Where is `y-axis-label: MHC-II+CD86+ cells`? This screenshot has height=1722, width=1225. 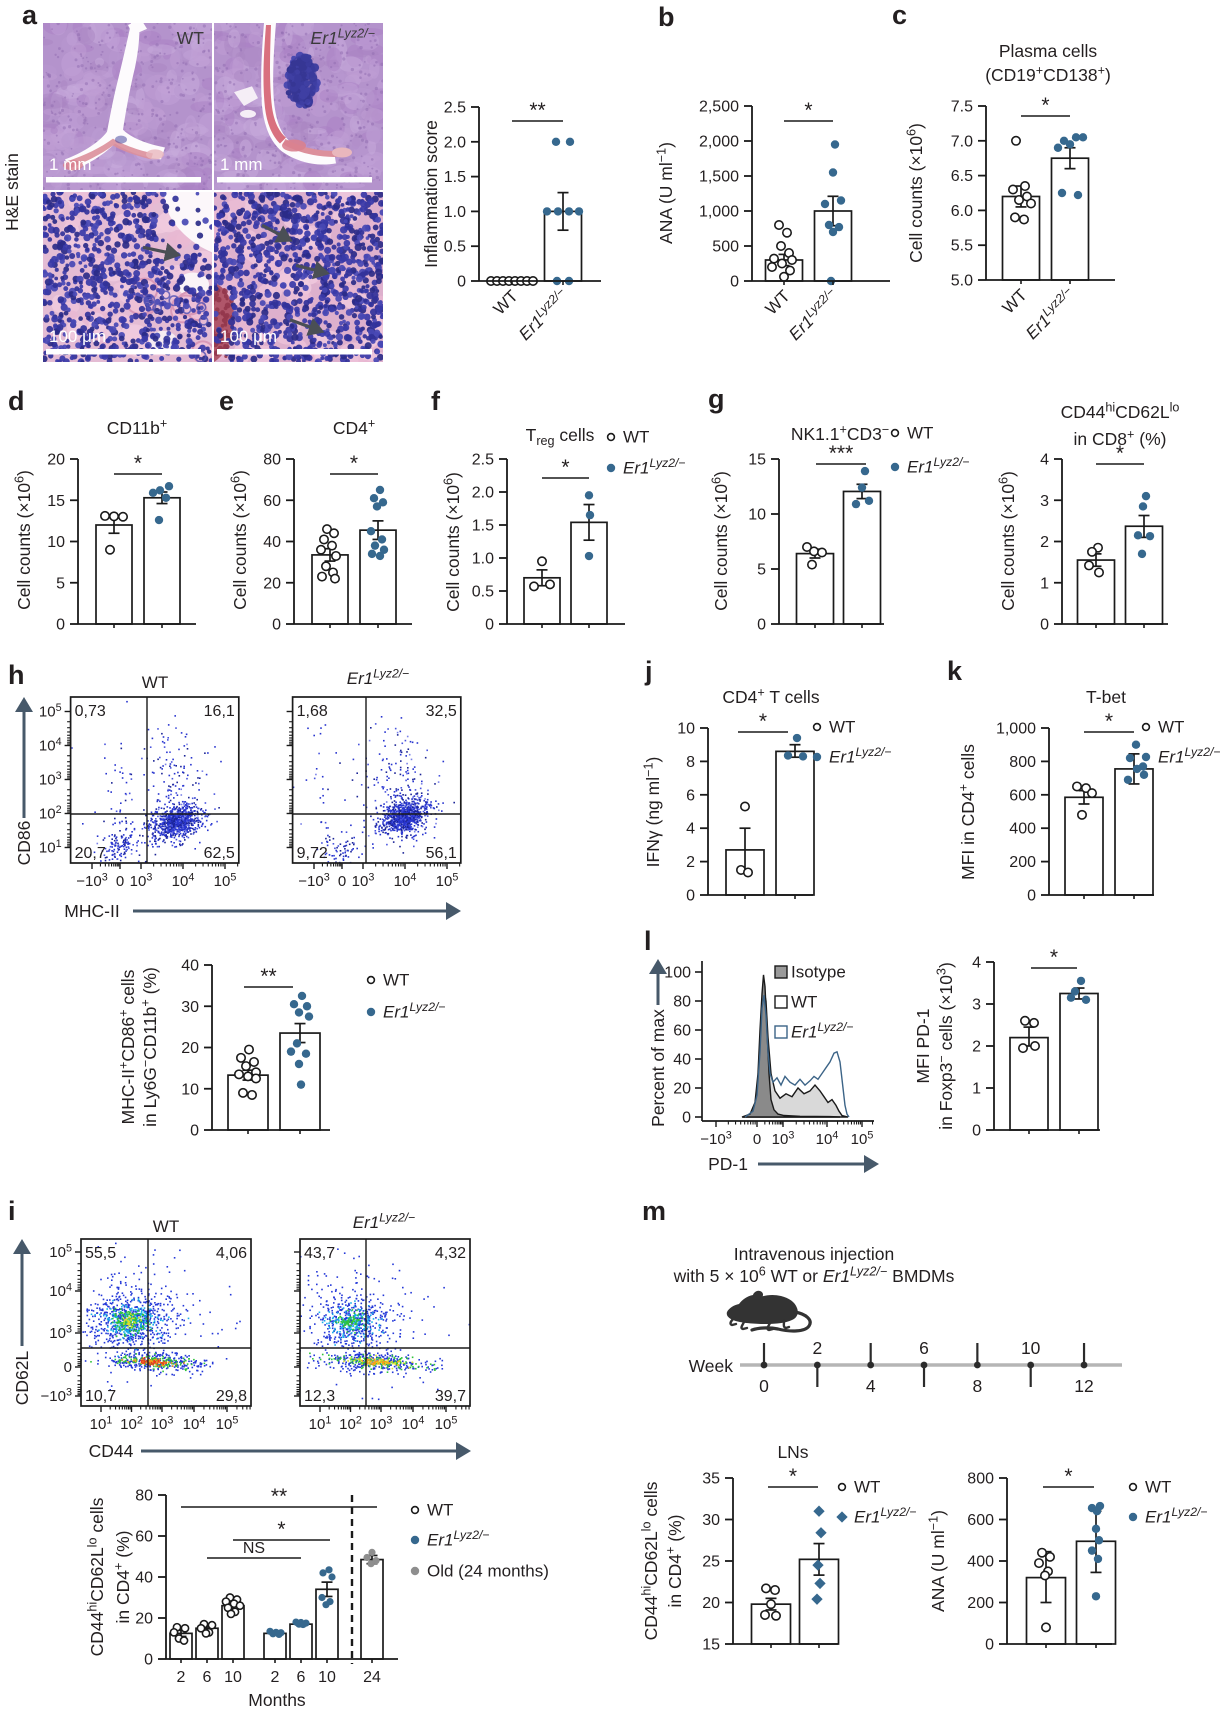
y-axis-label: MHC-II+CD86+ cells is located at coordinates (127, 1046).